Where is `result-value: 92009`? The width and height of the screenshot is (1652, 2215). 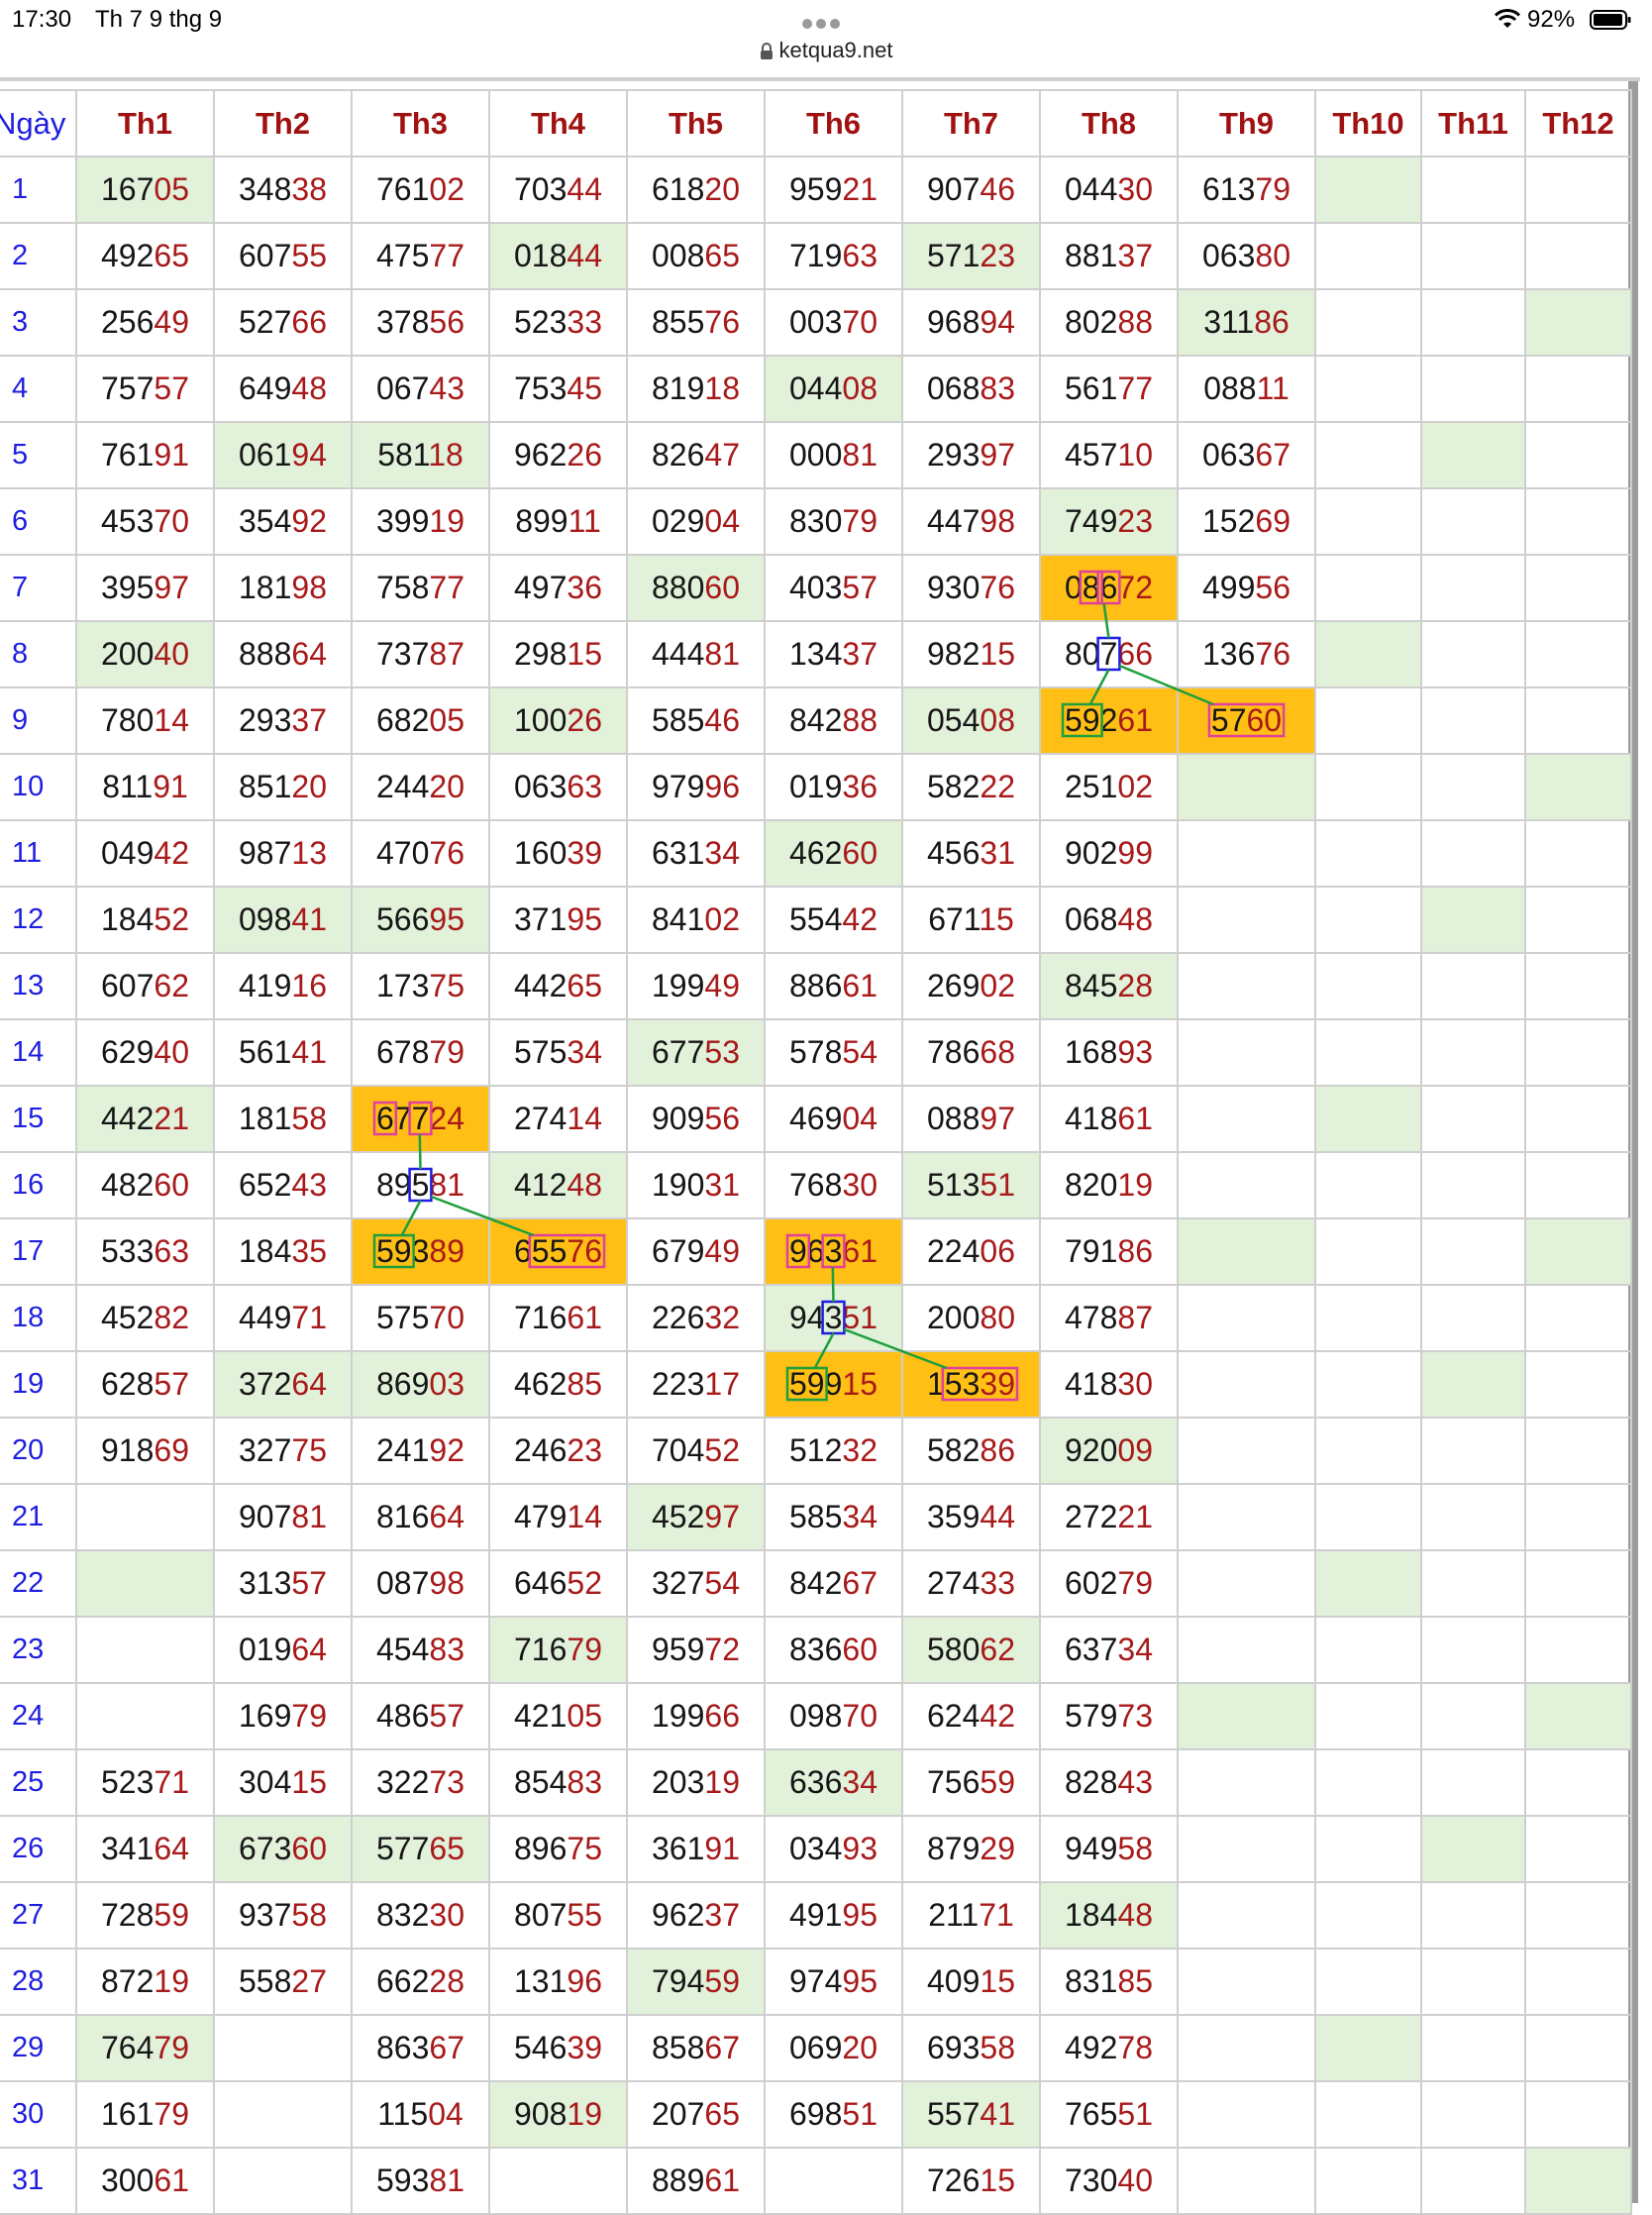
result-value: 92009 is located at coordinates (1109, 1450).